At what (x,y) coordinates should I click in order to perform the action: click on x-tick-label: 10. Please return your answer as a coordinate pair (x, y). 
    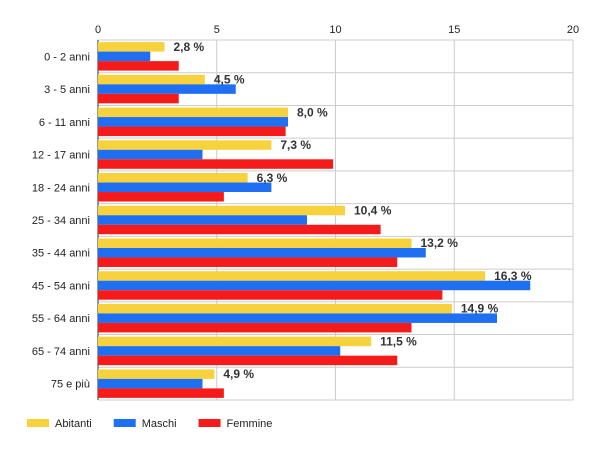
    Looking at the image, I should click on (335, 30).